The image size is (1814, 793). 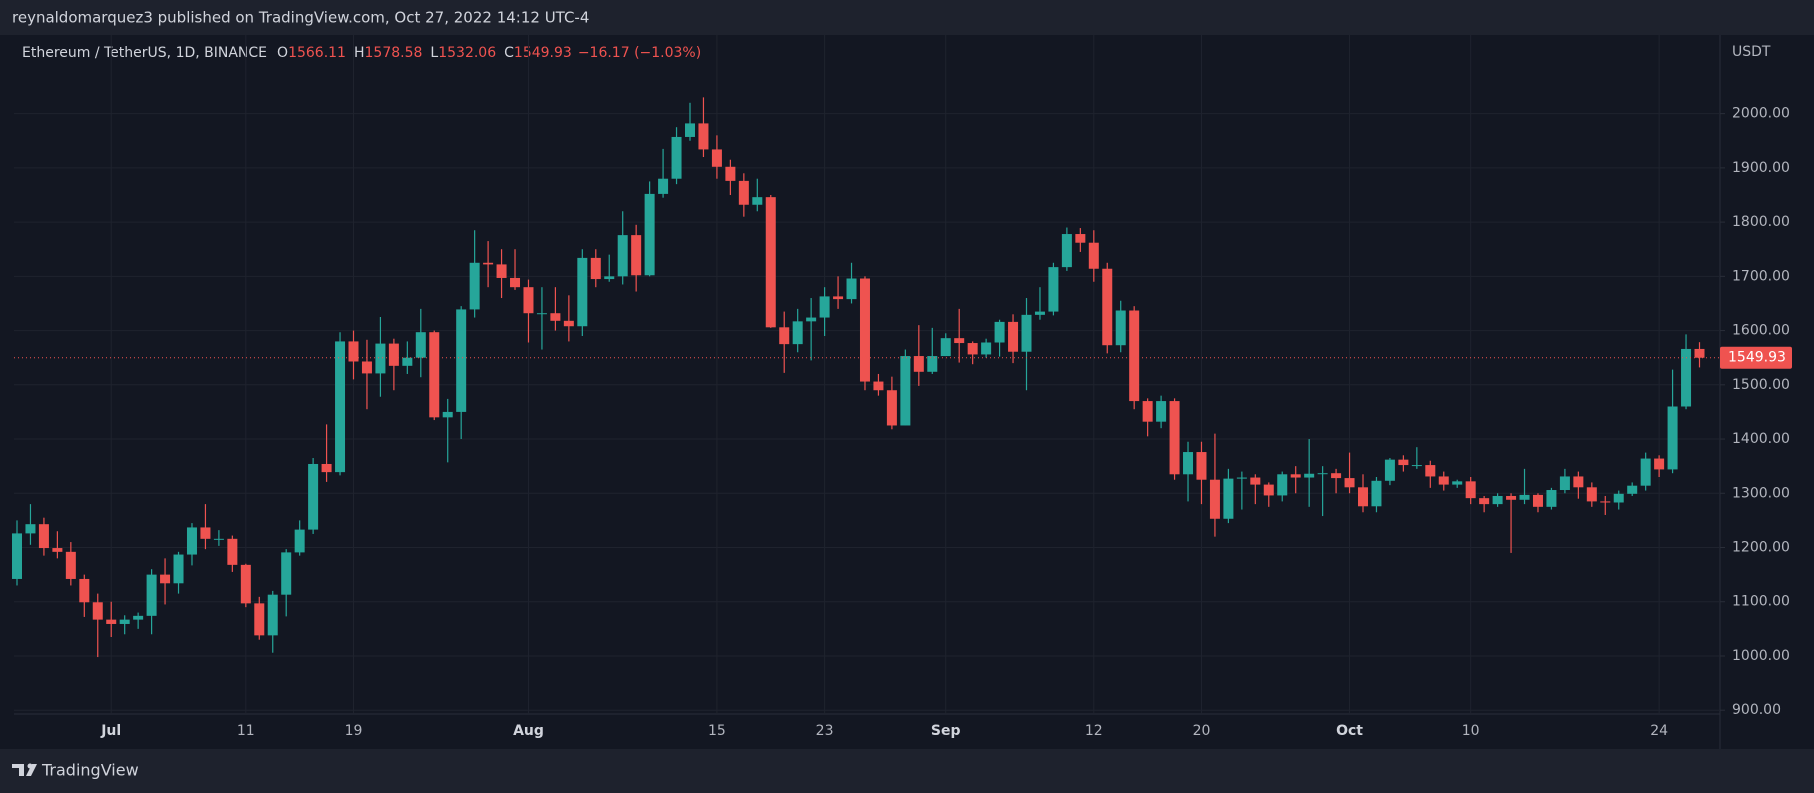 I want to click on x-tick-label: 20, so click(x=1202, y=731).